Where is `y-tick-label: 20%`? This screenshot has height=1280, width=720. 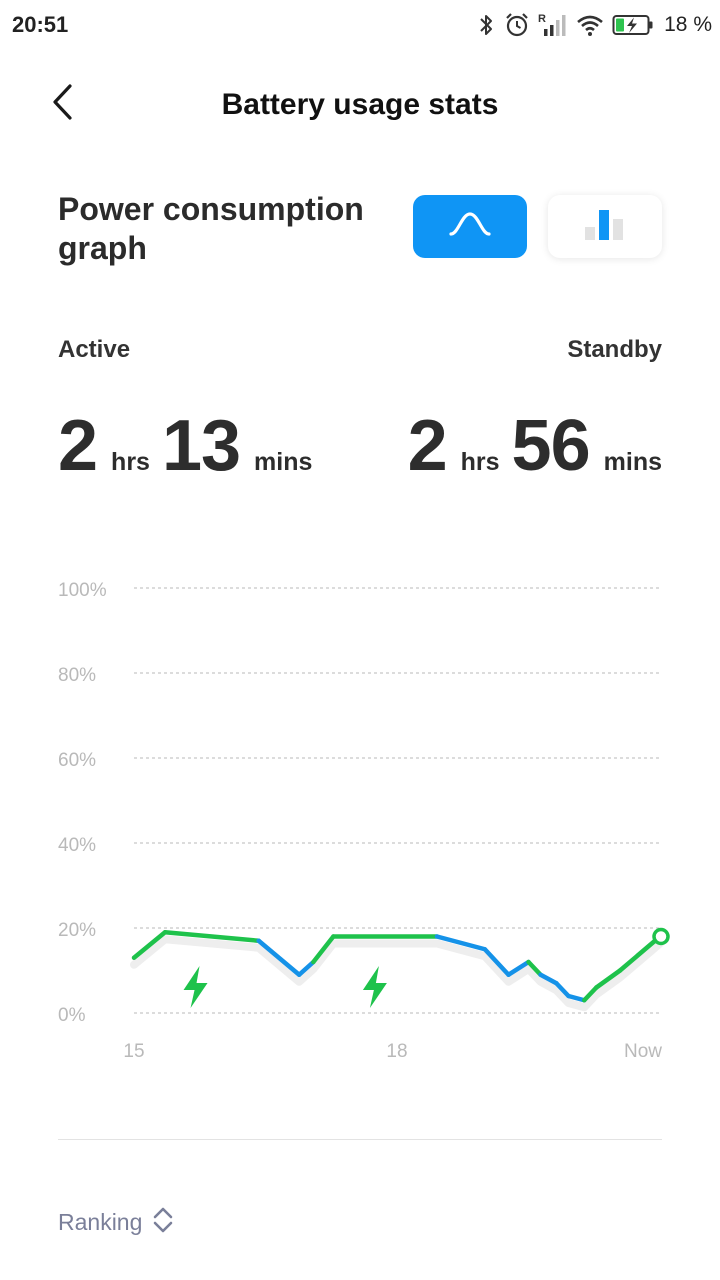 y-tick-label: 20% is located at coordinates (77, 930).